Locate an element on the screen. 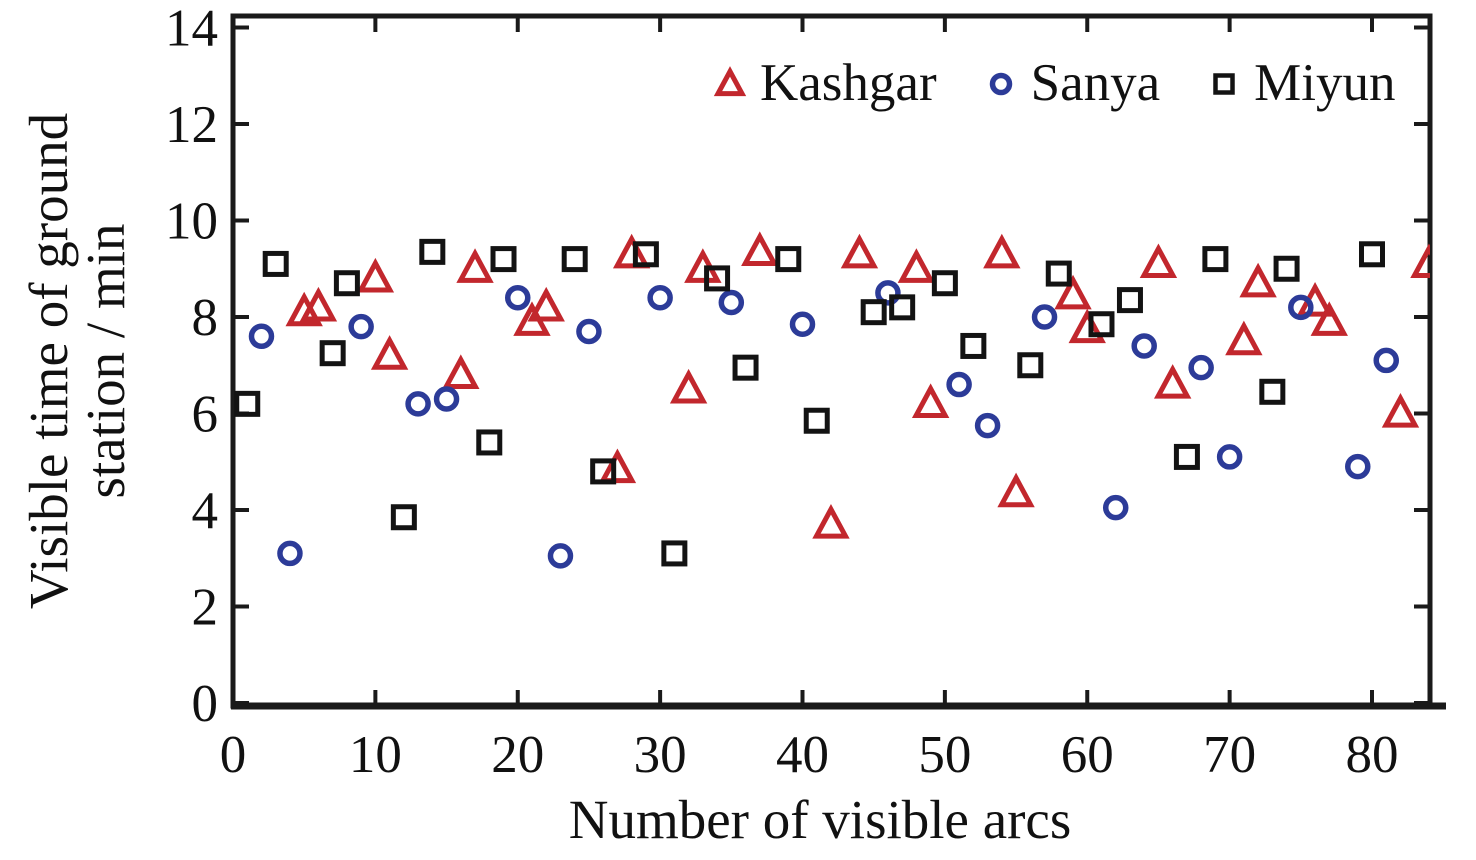 This screenshot has width=1476, height=860. legend-label-sanya: Sanya is located at coordinates (1095, 83).